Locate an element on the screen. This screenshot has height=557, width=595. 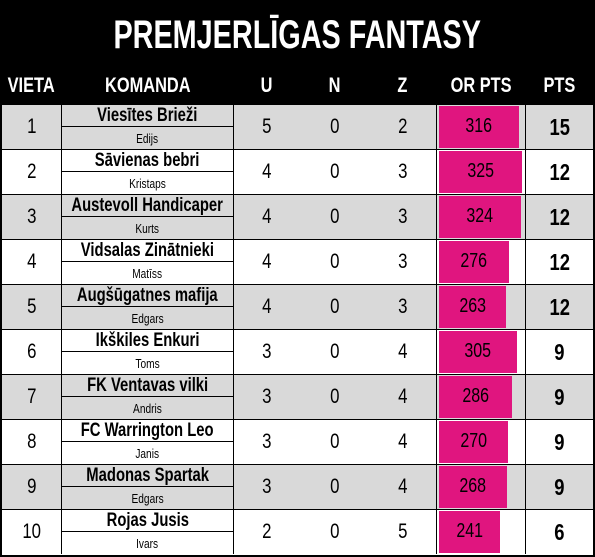
team-name: FK Ventavas vilki is located at coordinates (147, 386).